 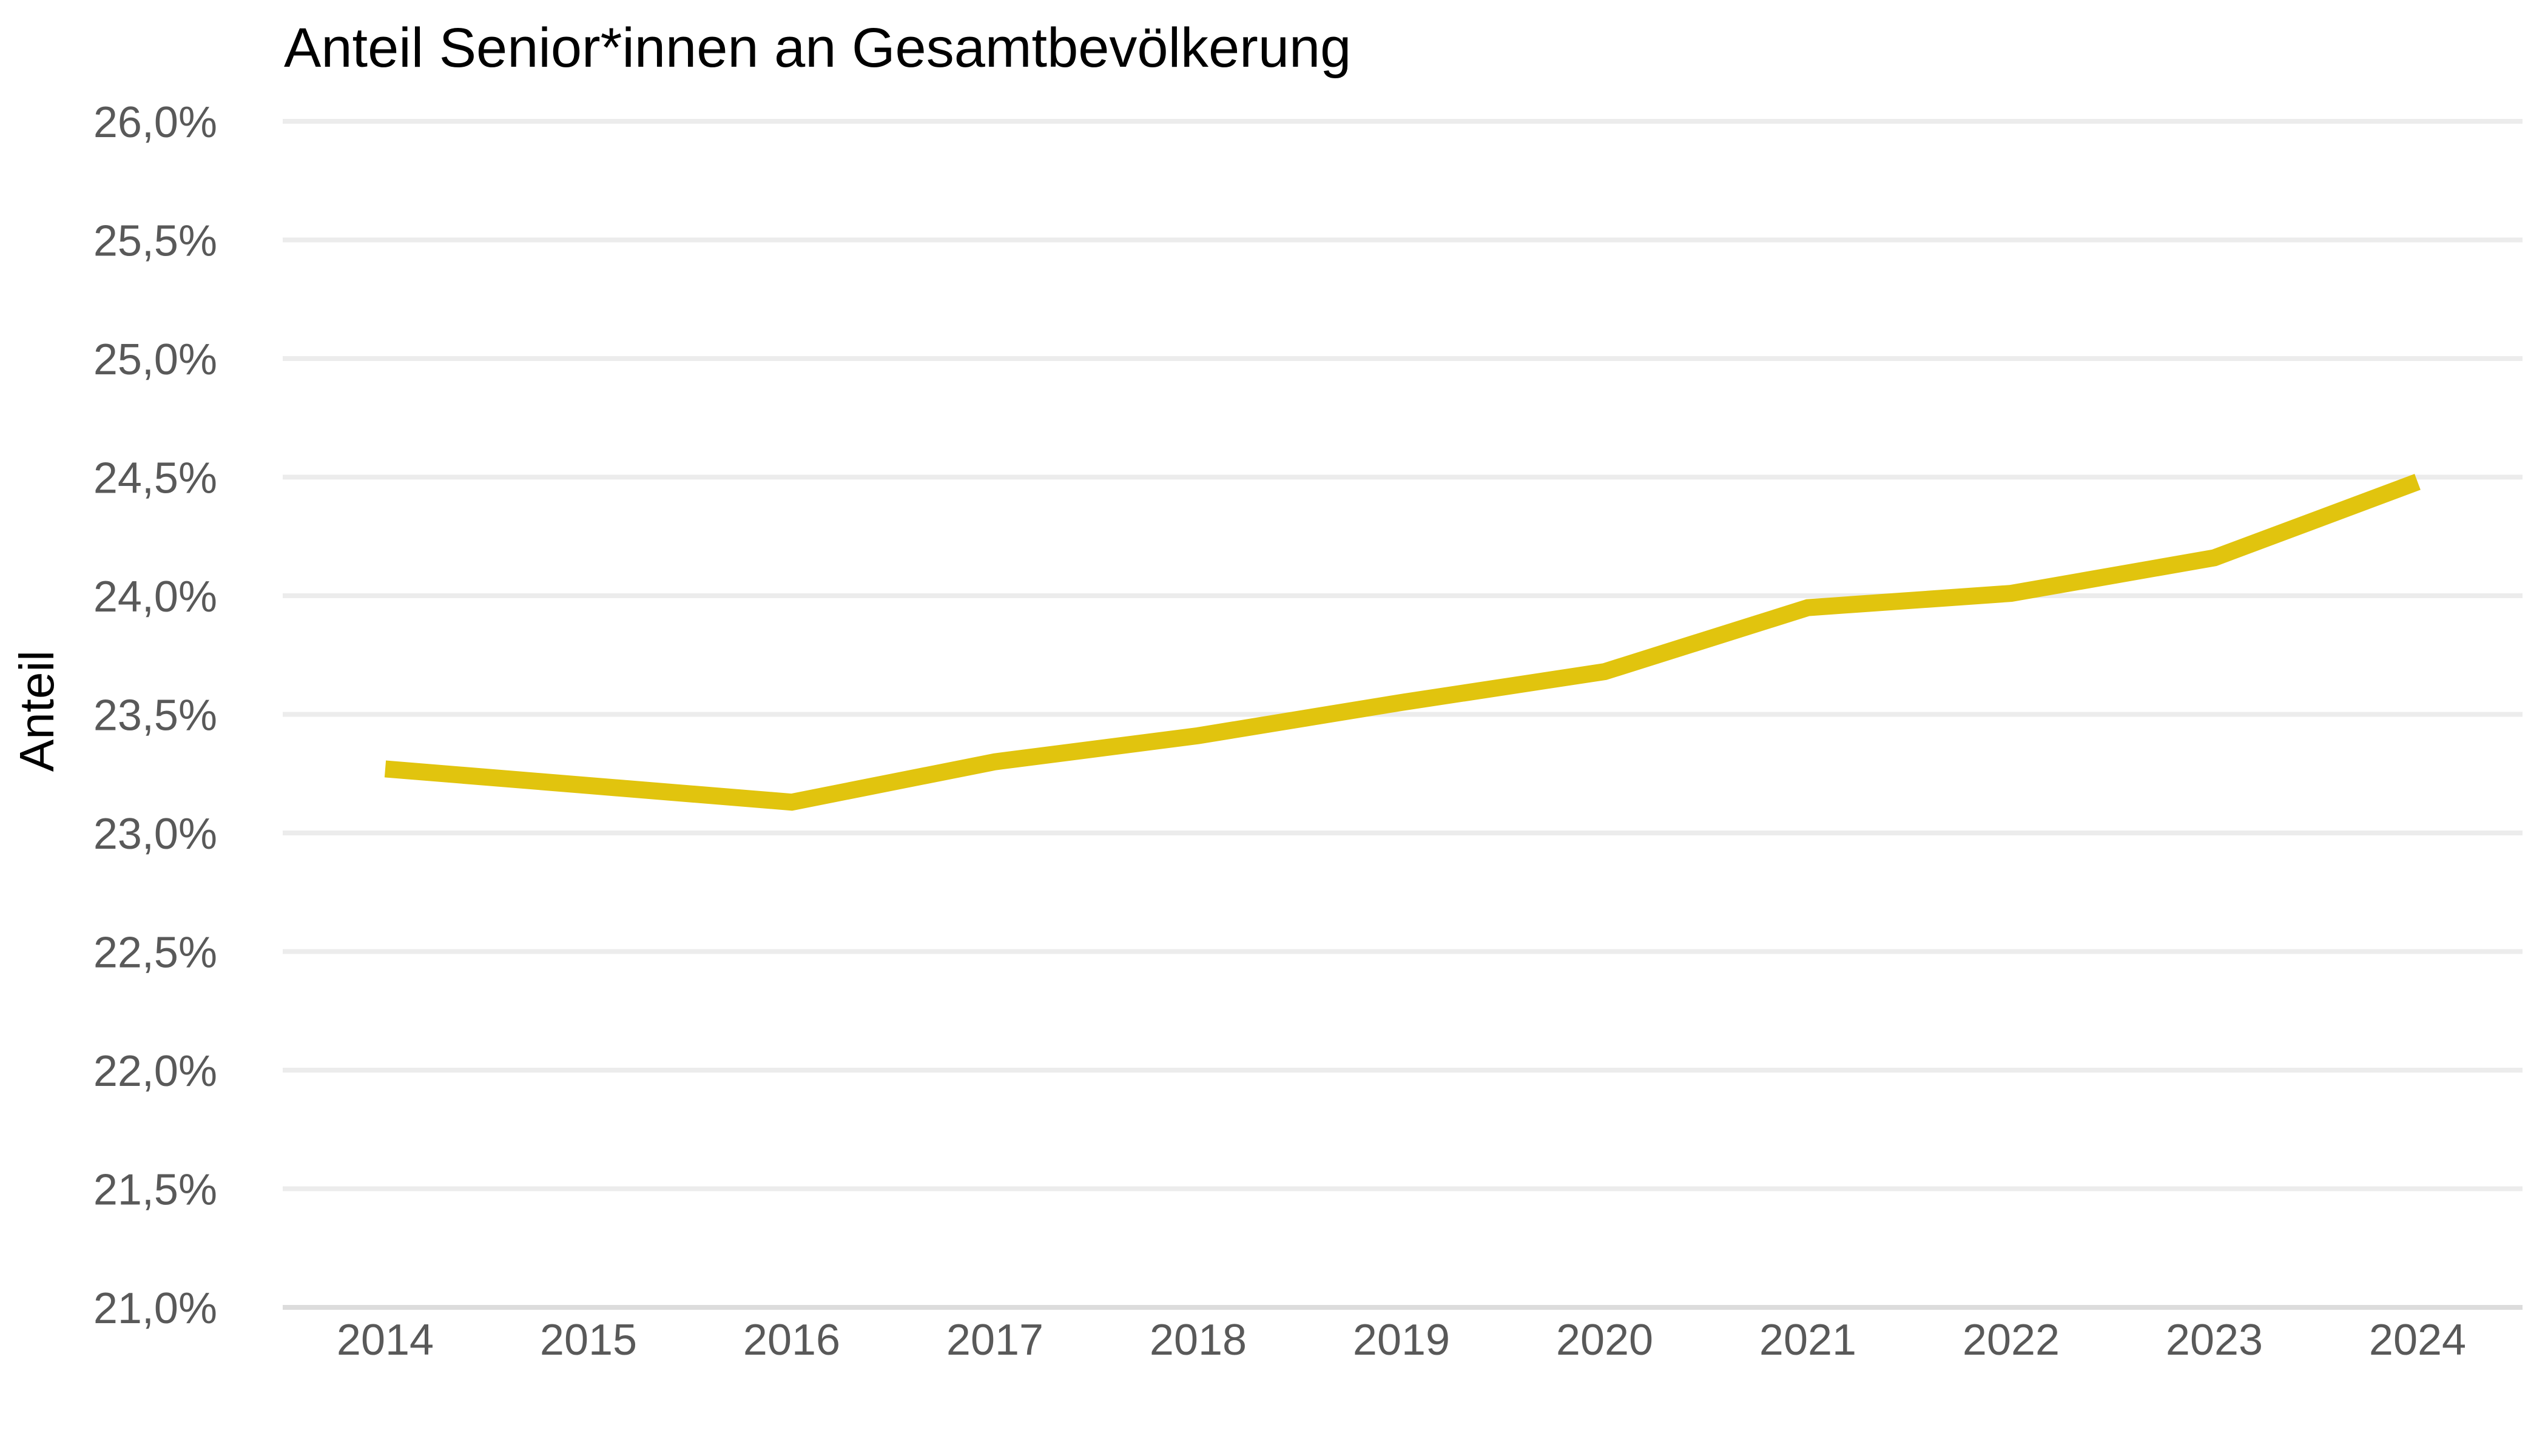 I want to click on x-tick-label: 2015, so click(x=588, y=1340).